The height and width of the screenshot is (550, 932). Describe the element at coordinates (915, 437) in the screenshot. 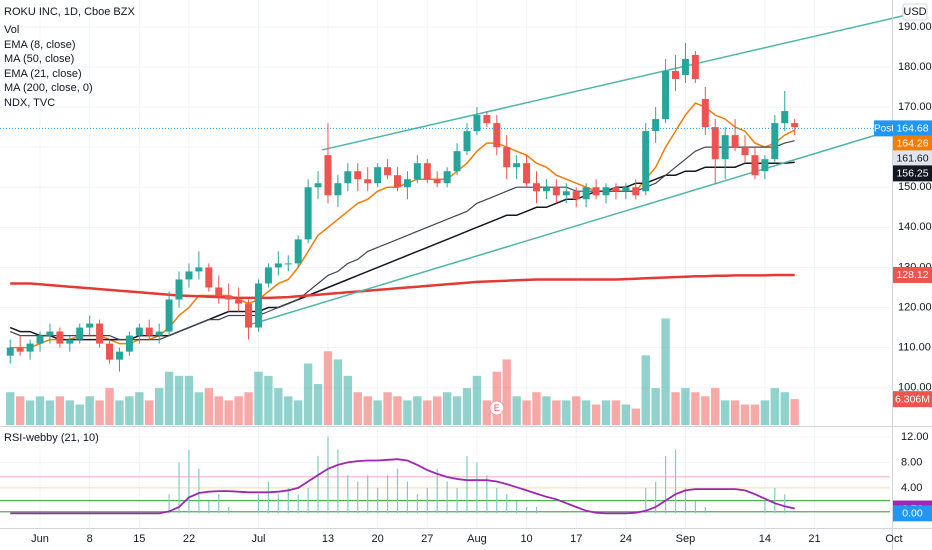

I see `rsi-tick-label: 12.00` at that location.